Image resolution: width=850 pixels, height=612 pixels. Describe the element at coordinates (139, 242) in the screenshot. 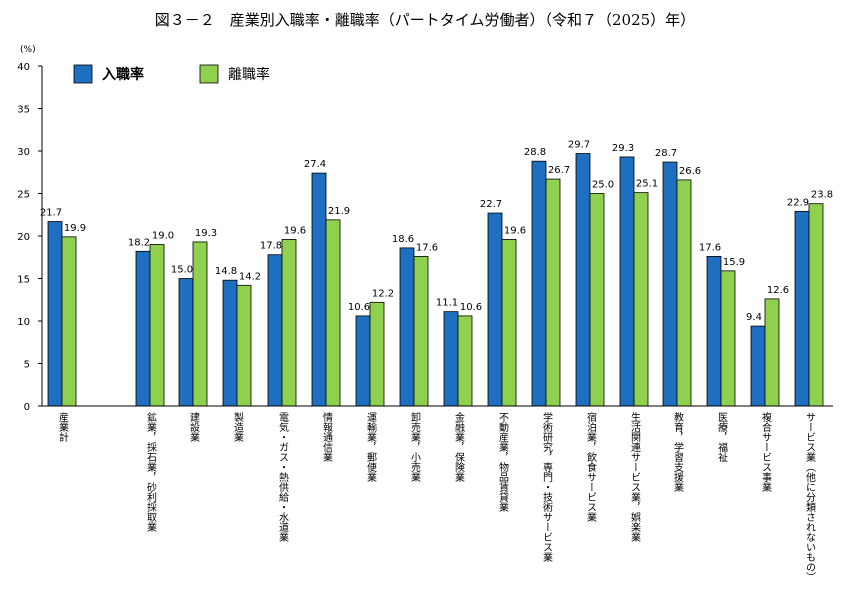

I see `data-label-entry-rate: 18.2` at that location.